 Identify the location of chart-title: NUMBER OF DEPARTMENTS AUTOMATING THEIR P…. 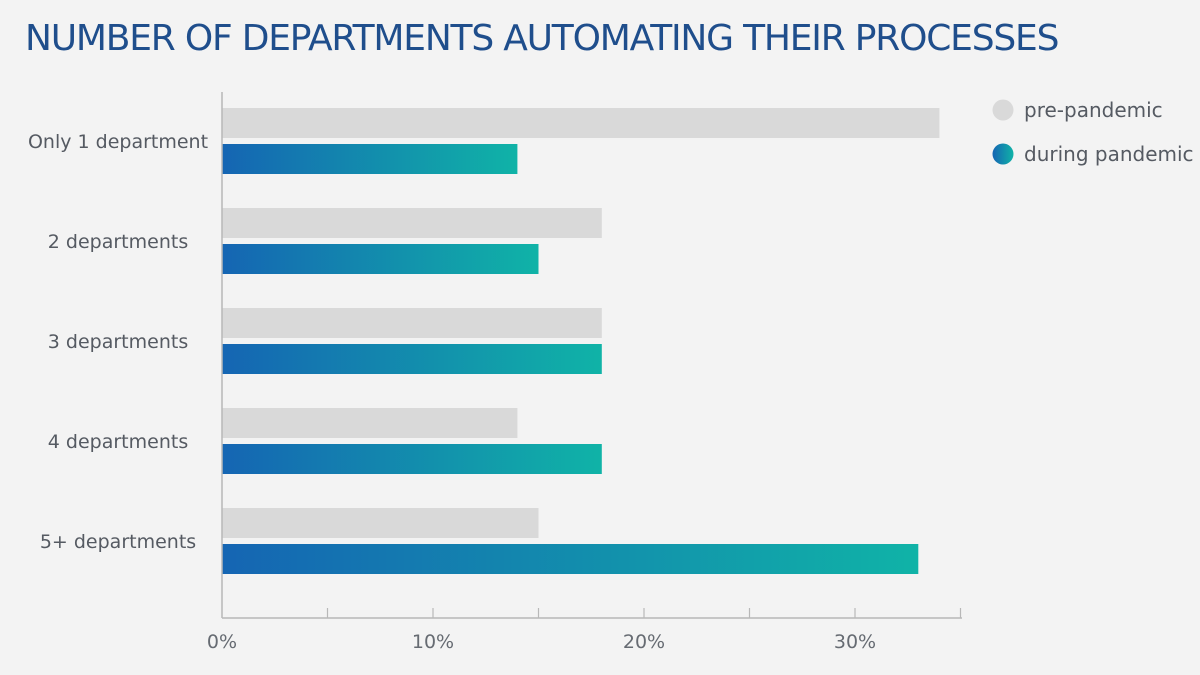
(542, 38).